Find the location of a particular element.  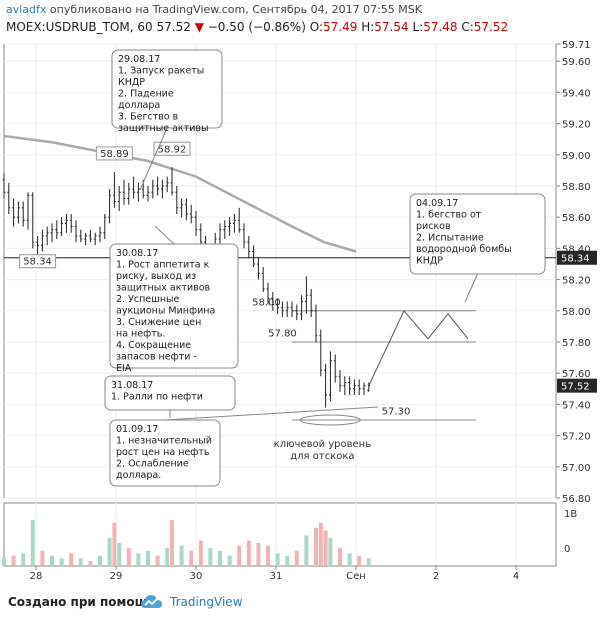

level-label: 57.30 is located at coordinates (396, 412).